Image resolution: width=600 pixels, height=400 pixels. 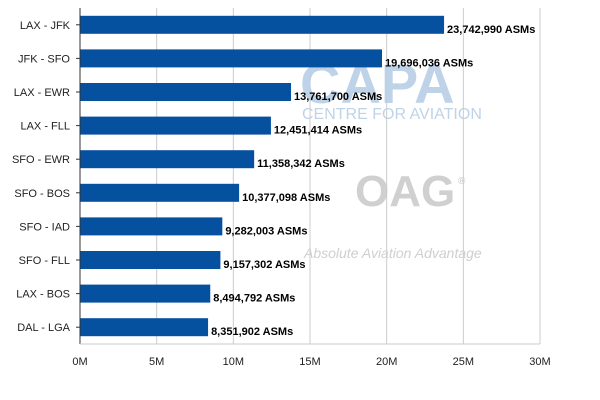 What do you see at coordinates (463, 362) in the screenshot?
I see `x-tick-label: 25M` at bounding box center [463, 362].